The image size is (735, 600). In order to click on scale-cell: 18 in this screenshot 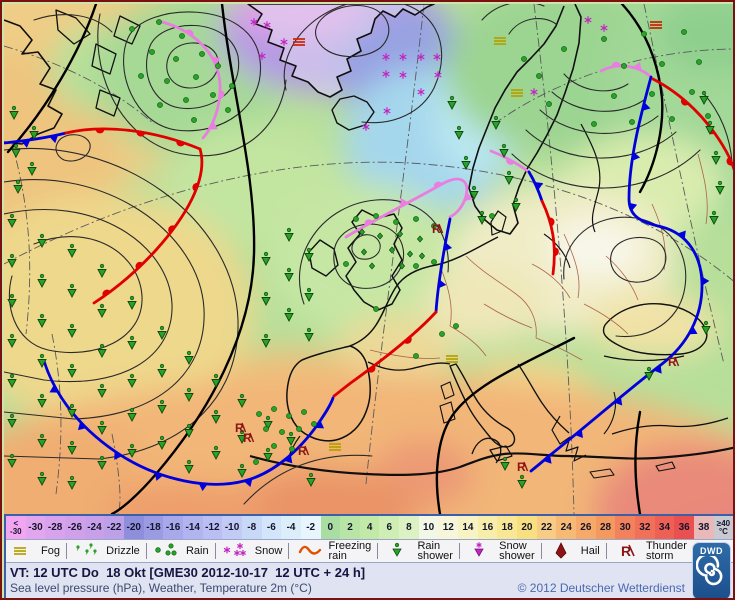, I will do `click(507, 527)`.